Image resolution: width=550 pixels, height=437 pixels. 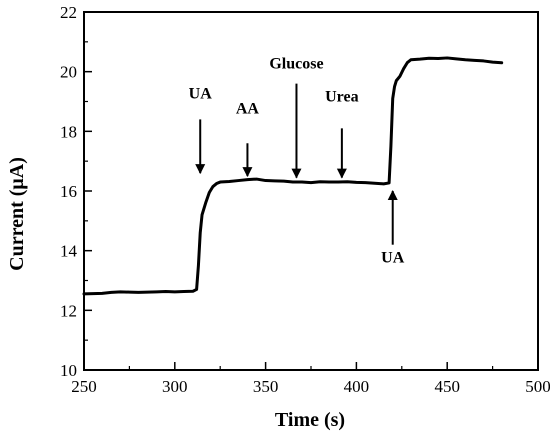 I want to click on y-tick-label: 10, so click(x=68, y=370).